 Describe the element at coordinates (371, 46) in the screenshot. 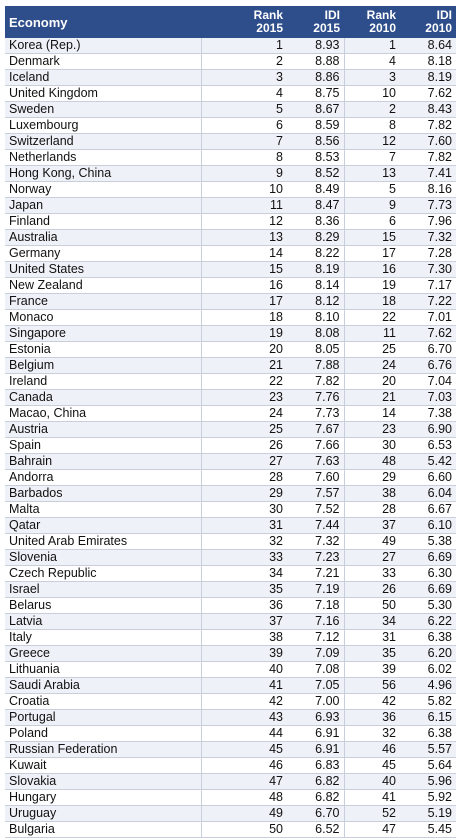

I see `cell-rank-2010: 1` at that location.